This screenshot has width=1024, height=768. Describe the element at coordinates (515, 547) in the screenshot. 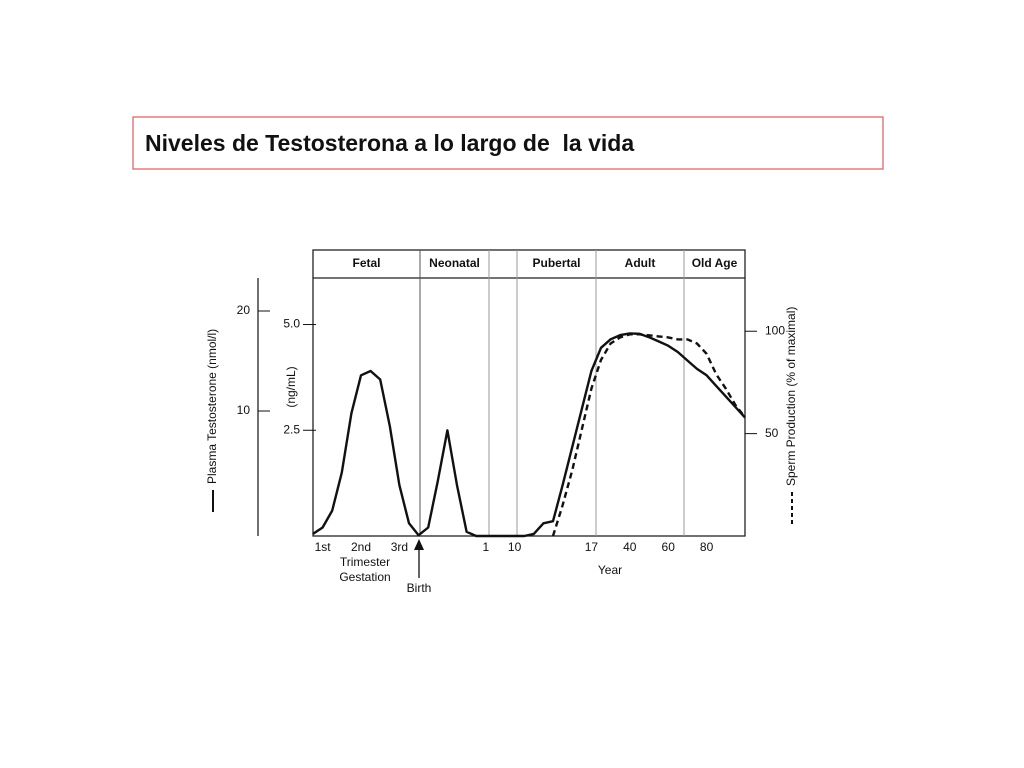

I see `x-tick-label: 10` at that location.